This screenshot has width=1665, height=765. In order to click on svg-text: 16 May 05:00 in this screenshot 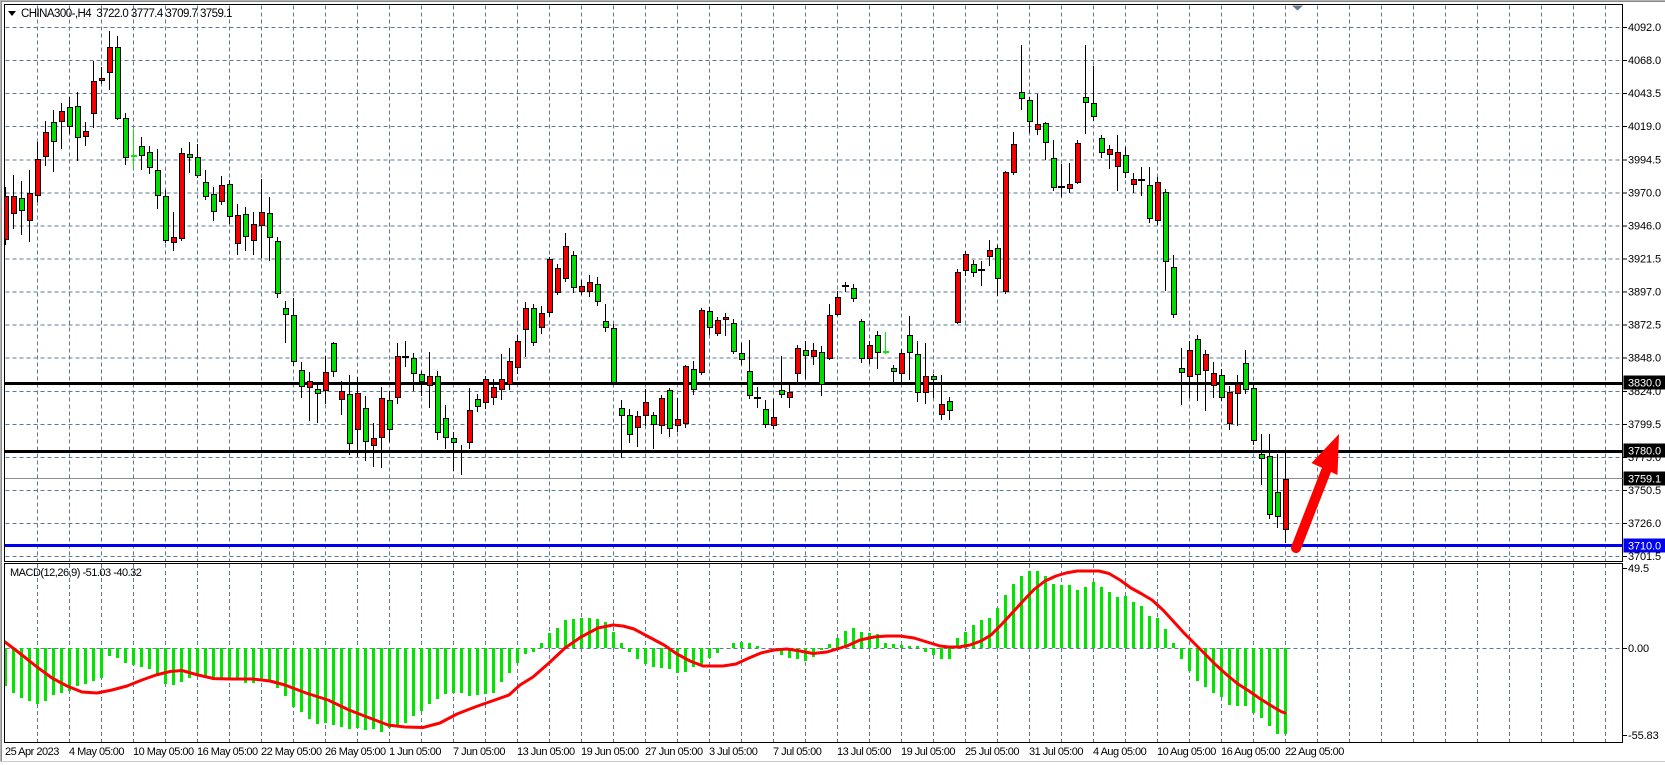, I will do `click(227, 752)`.